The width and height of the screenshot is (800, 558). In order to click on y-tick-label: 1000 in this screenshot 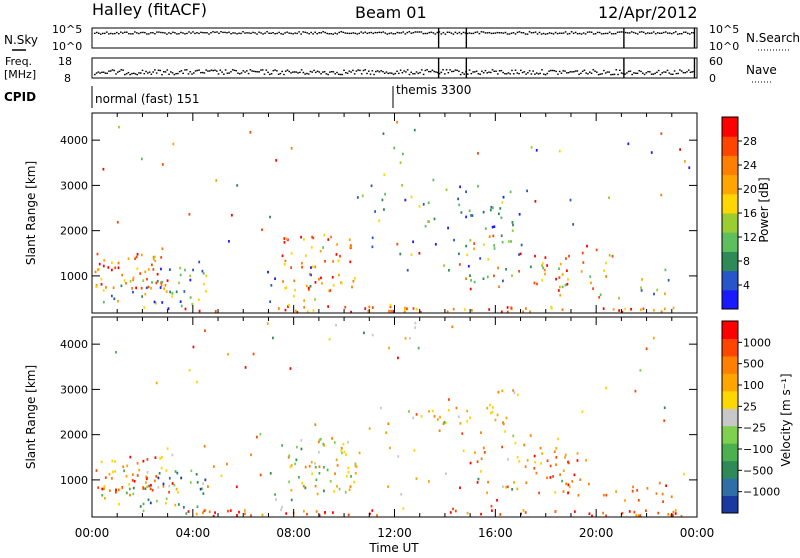, I will do `click(74, 480)`.